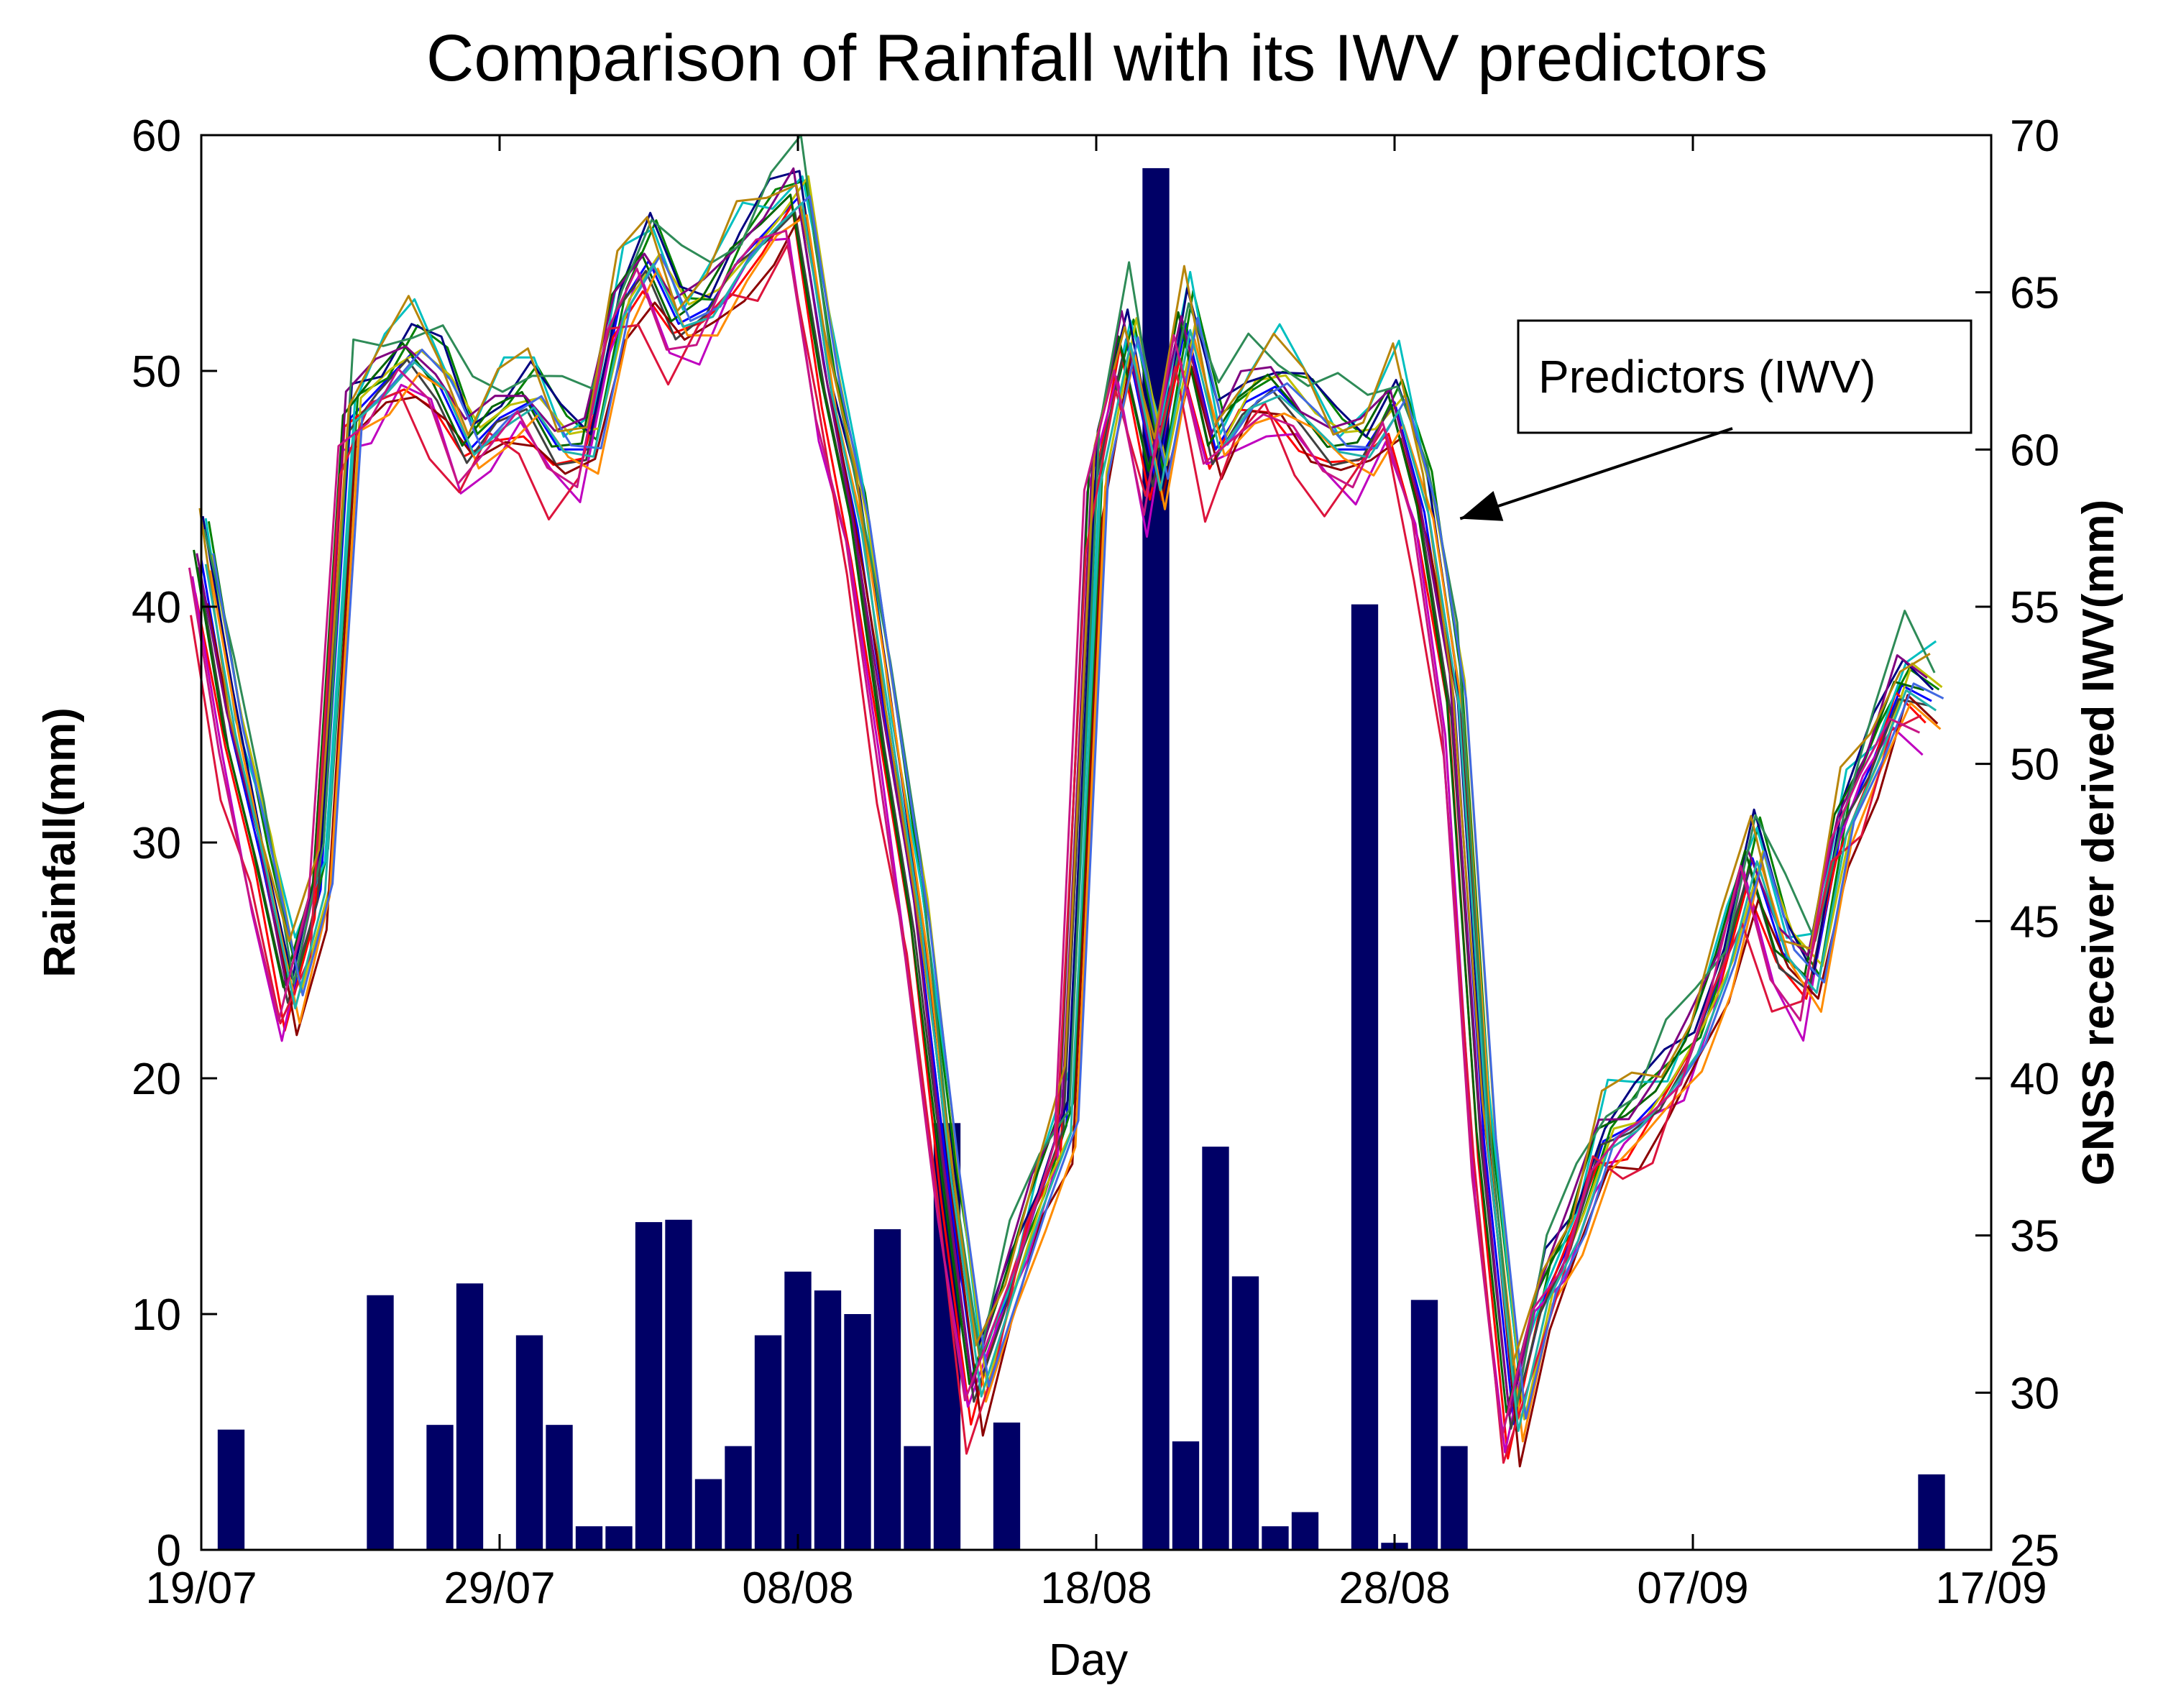  Describe the element at coordinates (2035, 450) in the screenshot. I see `right-tick-label: 60` at that location.